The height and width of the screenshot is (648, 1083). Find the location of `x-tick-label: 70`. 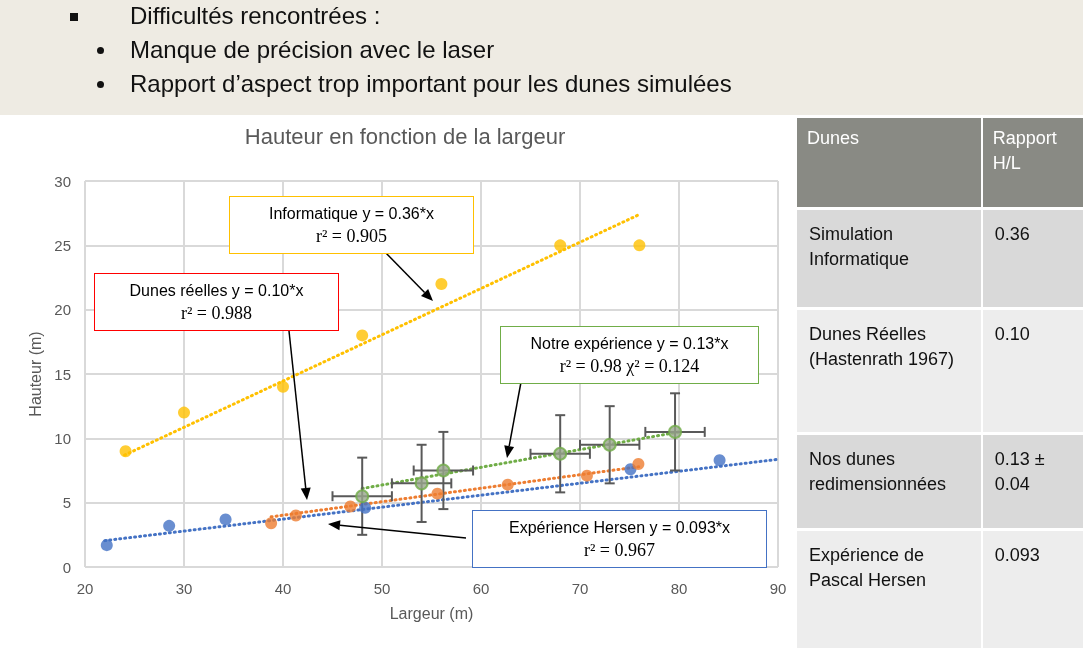

x-tick-label: 70 is located at coordinates (580, 588).